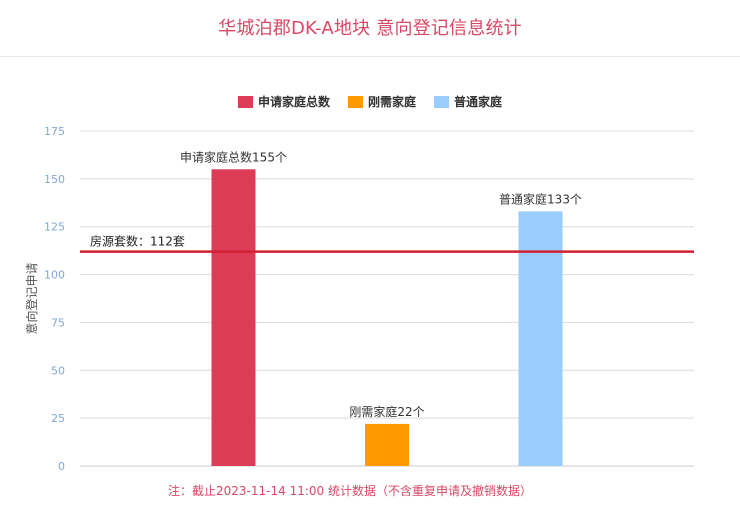 Image resolution: width=740 pixels, height=514 pixels. Describe the element at coordinates (54, 179) in the screenshot. I see `y-tick-label: 150` at that location.